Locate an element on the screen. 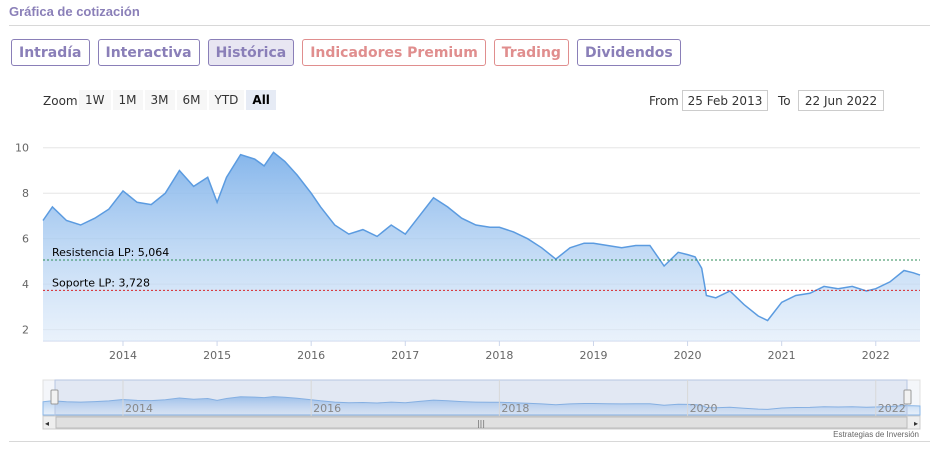 The width and height of the screenshot is (939, 452). bottom-divider is located at coordinates (469, 441).